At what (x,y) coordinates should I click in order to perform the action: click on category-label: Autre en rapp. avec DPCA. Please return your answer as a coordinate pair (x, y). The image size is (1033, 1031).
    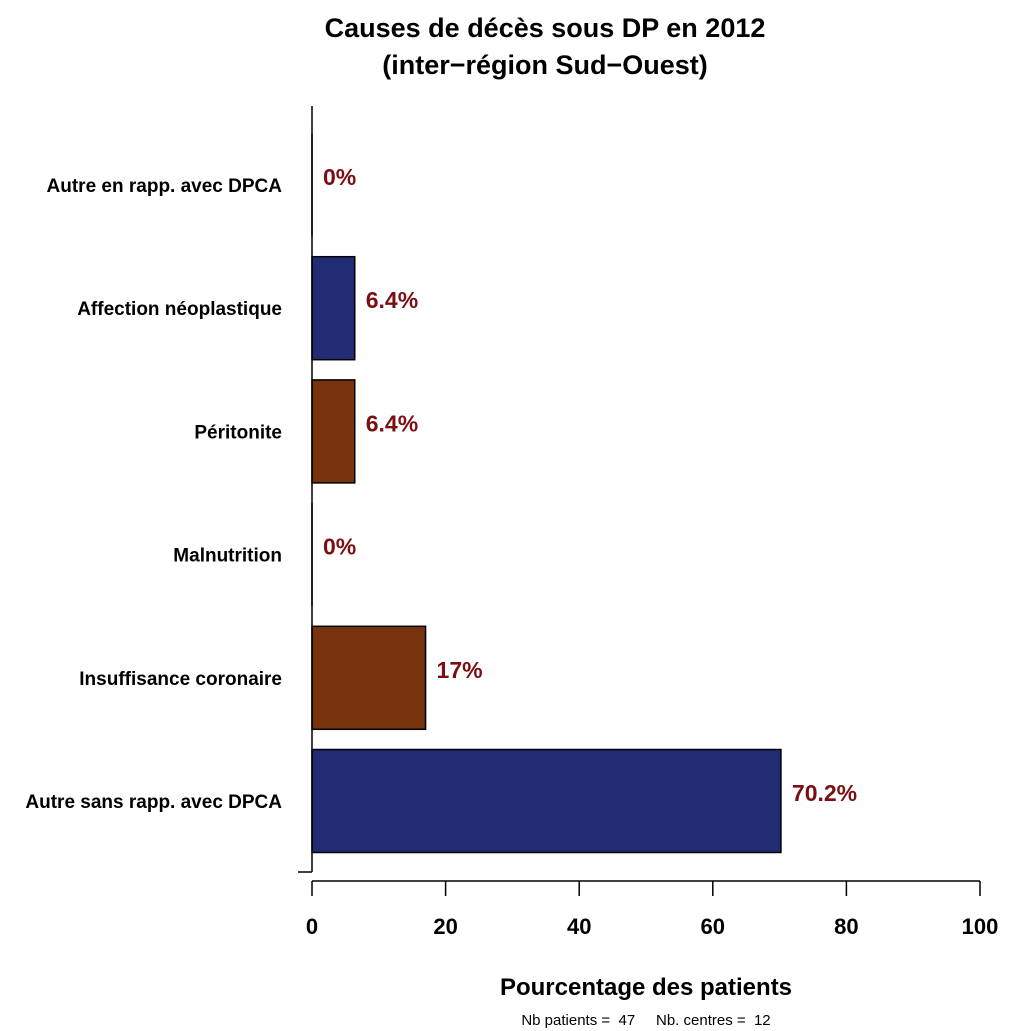
    Looking at the image, I should click on (165, 186).